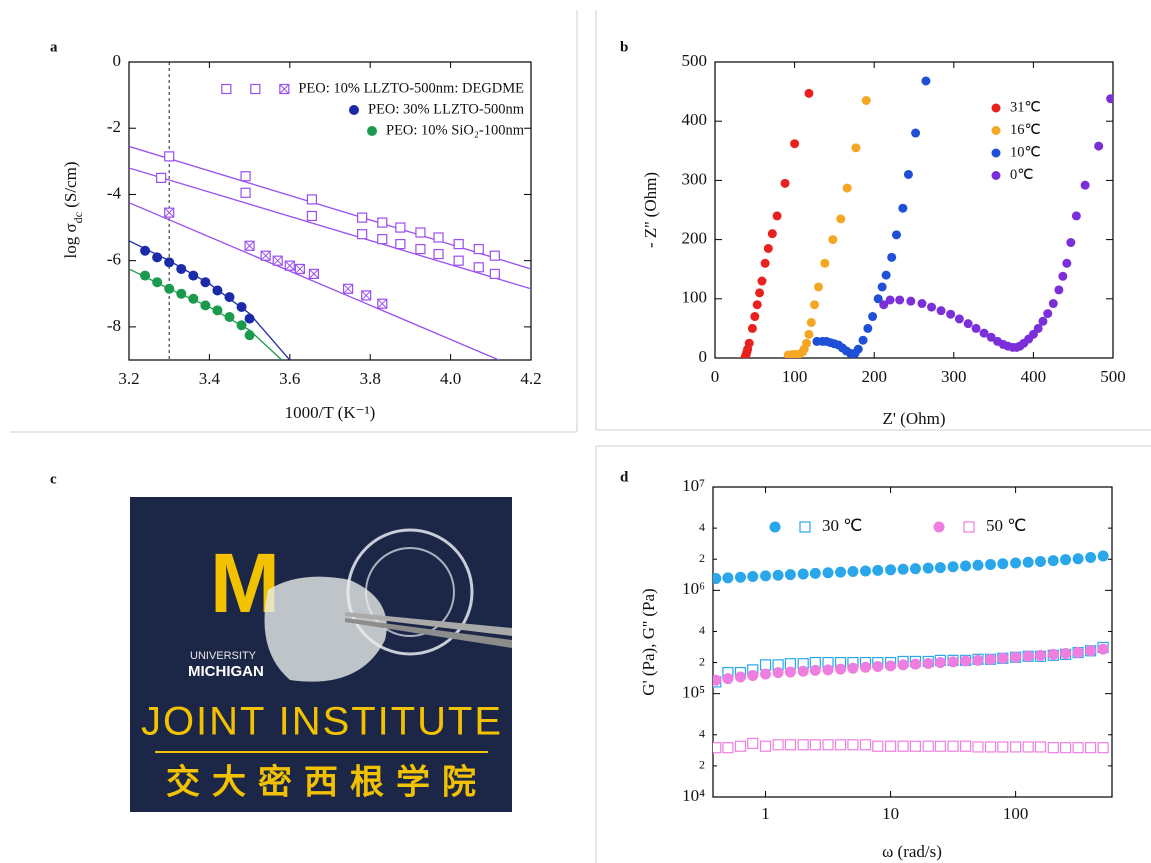  I want to click on x-tick-label: 200, so click(874, 376).